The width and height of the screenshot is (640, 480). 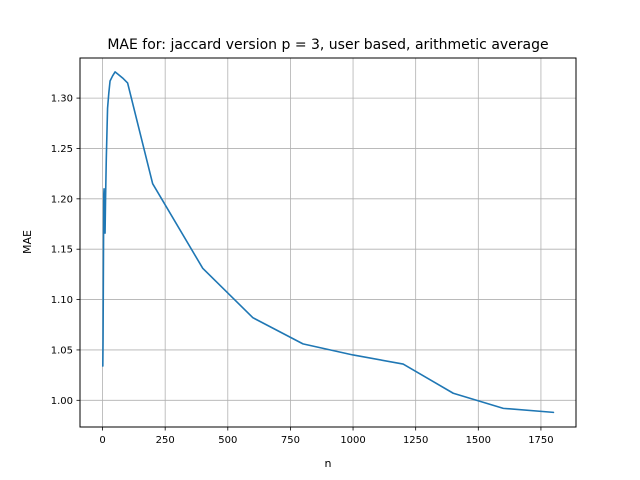 What do you see at coordinates (478, 440) in the screenshot?
I see `x-tick-label: 1500` at bounding box center [478, 440].